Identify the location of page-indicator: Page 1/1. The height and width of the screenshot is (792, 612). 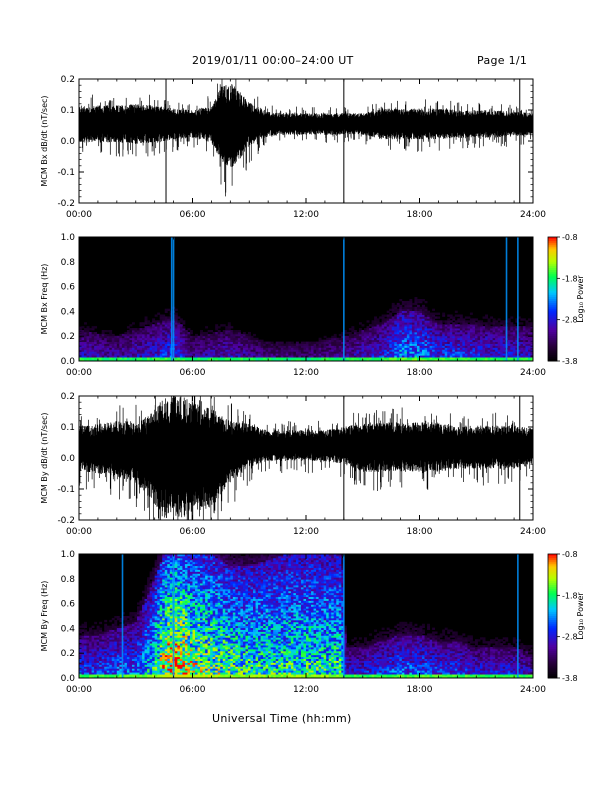
(502, 60).